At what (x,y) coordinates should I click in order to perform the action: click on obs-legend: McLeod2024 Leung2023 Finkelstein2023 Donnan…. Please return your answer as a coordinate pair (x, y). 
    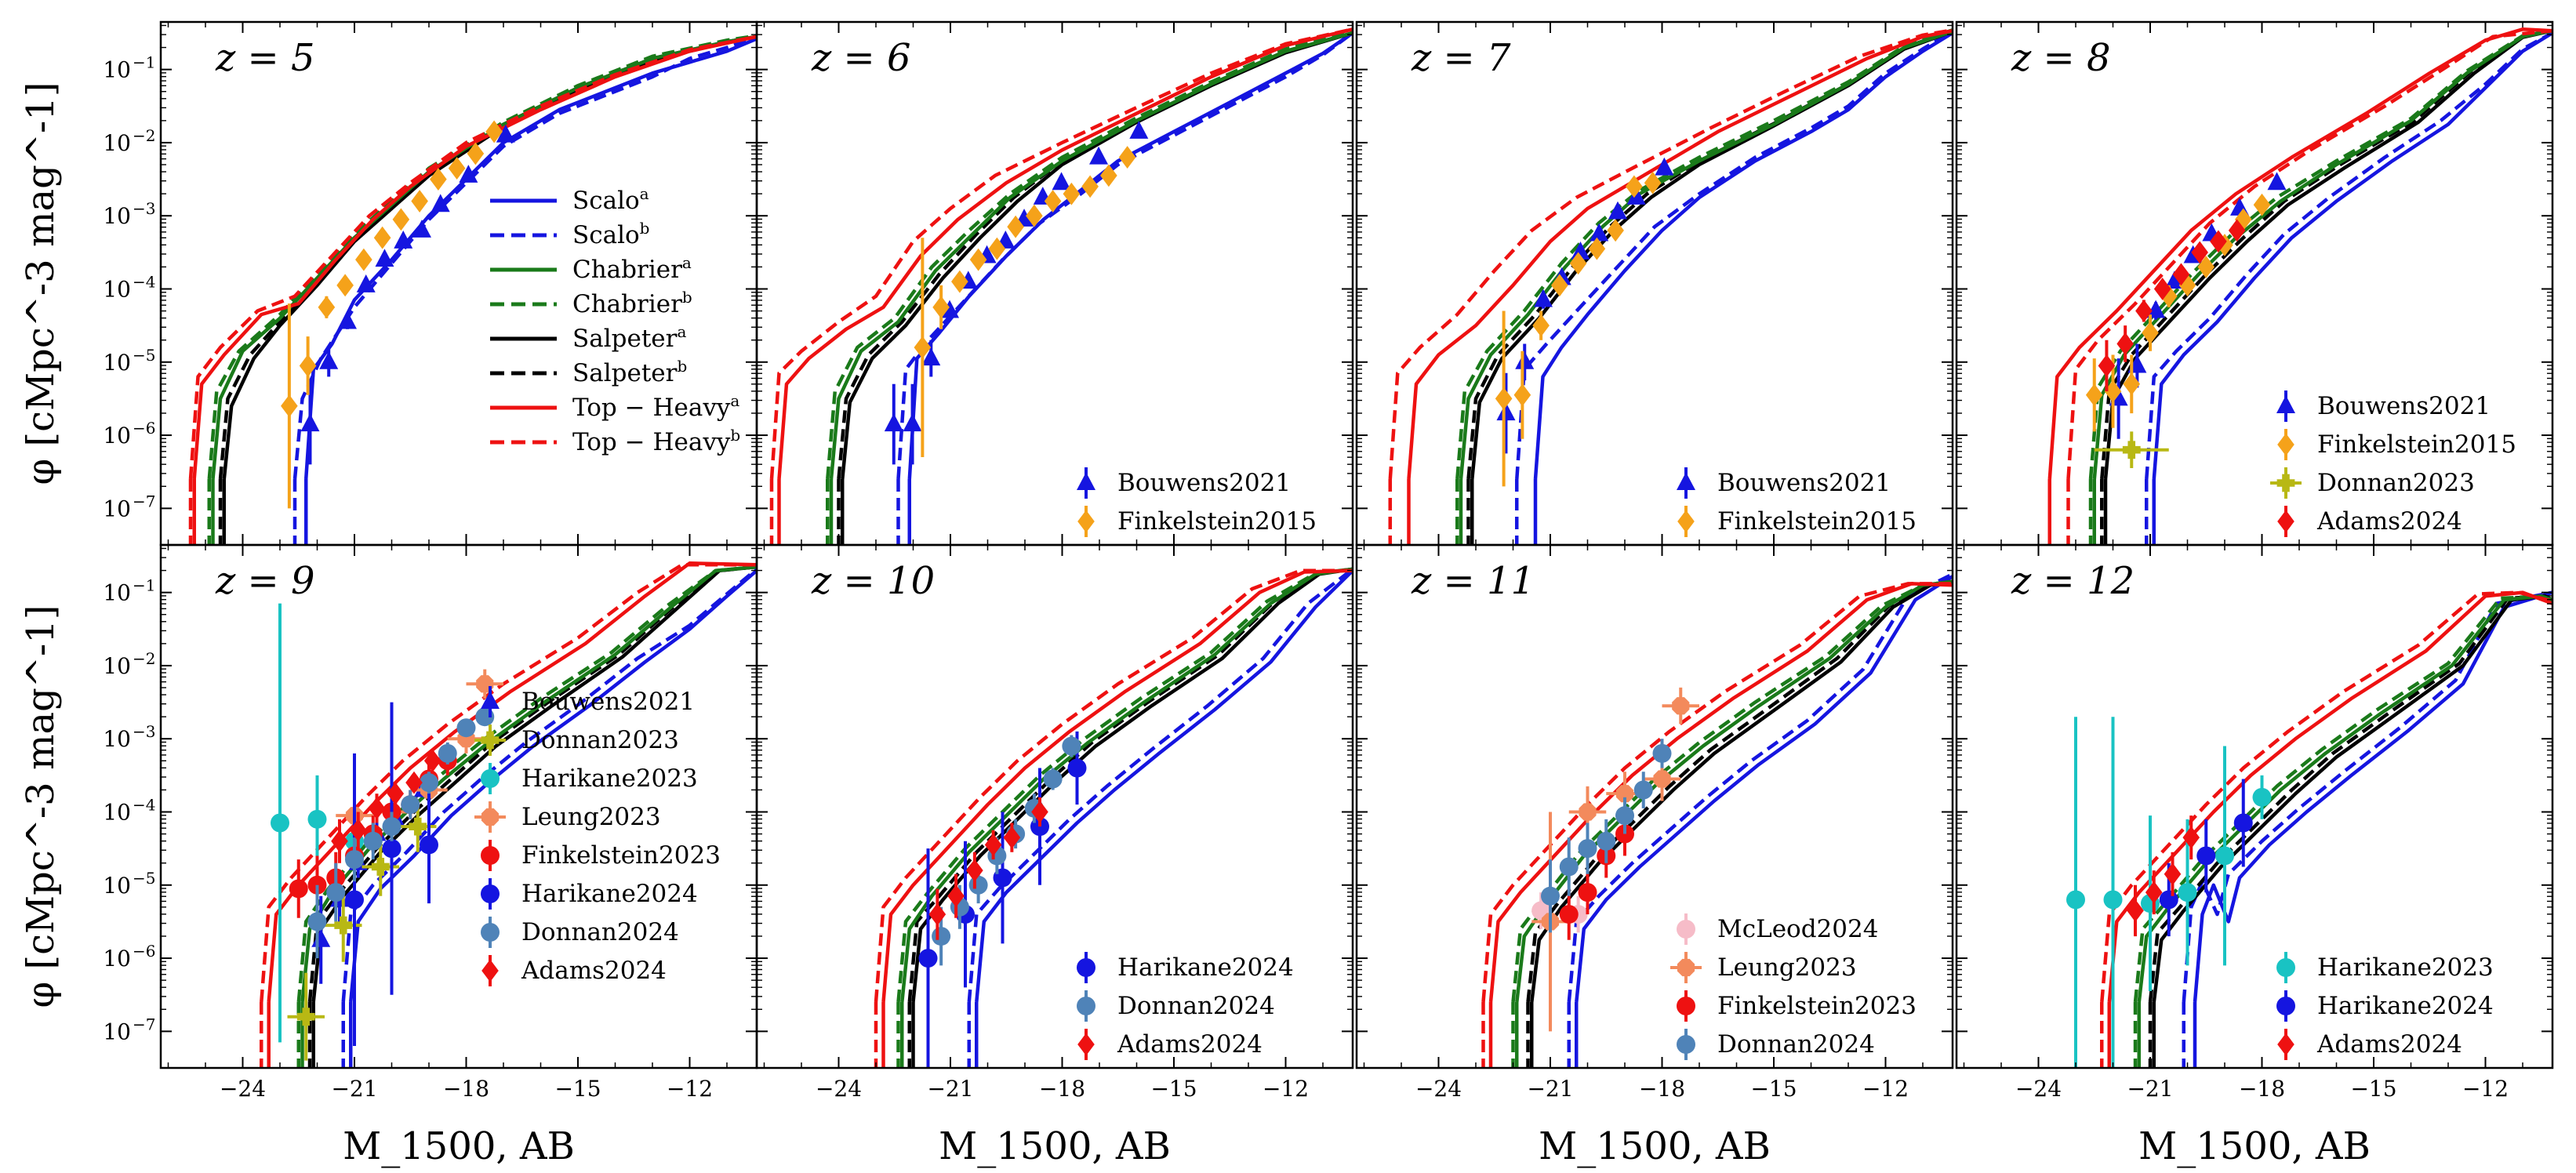
    Looking at the image, I should click on (1793, 986).